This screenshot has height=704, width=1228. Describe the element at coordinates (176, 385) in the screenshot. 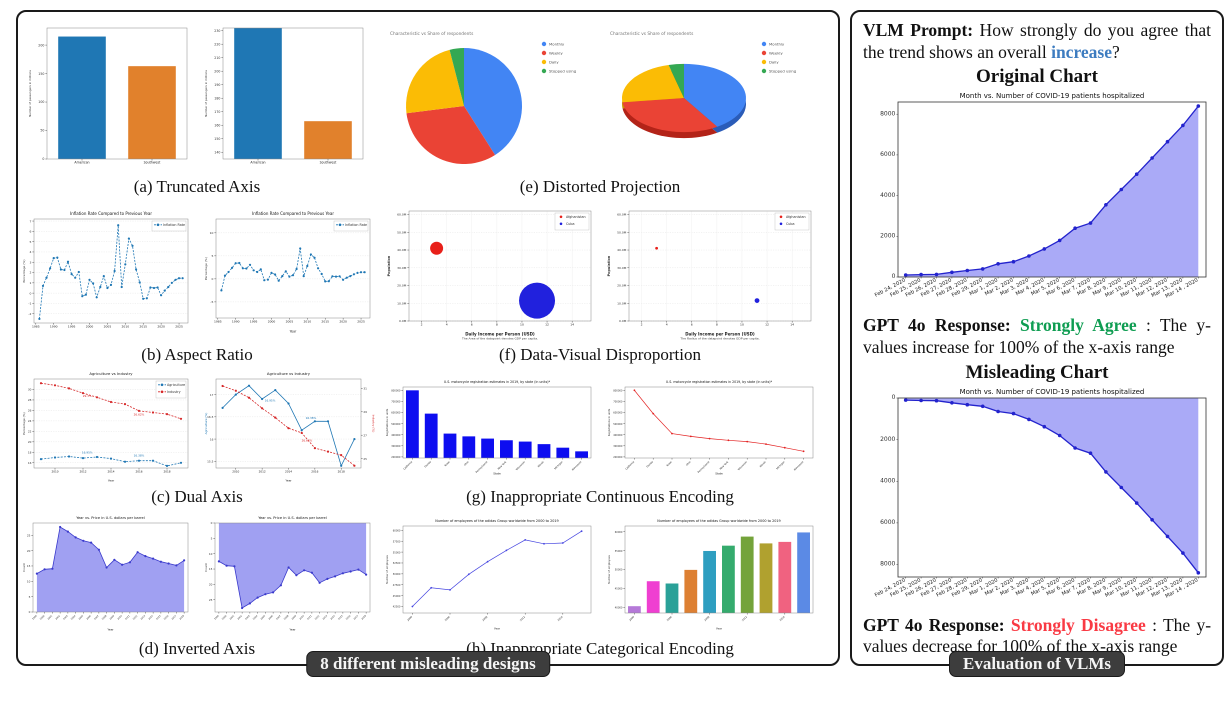

I see `svg-text: Agriculture` at that location.